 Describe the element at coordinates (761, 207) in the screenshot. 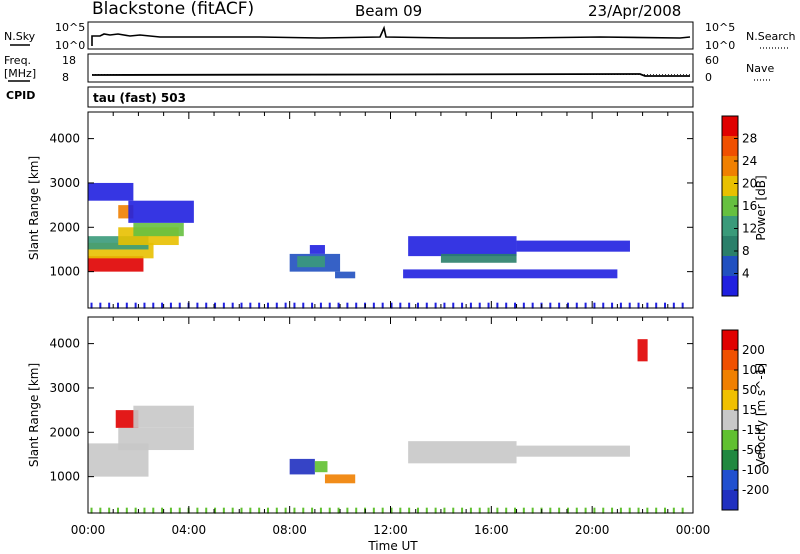

I see `power-colorbar-label: Power [dB]` at that location.